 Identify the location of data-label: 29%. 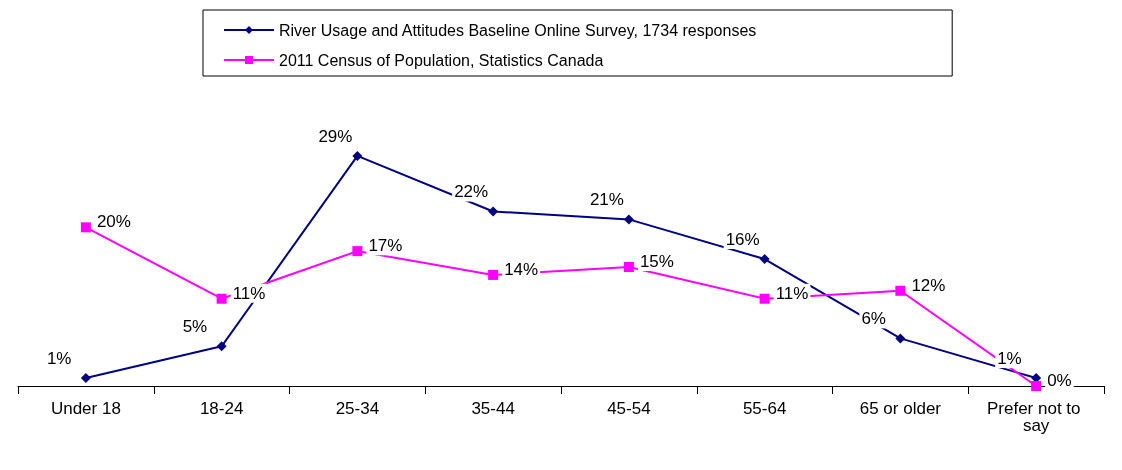
(335, 136).